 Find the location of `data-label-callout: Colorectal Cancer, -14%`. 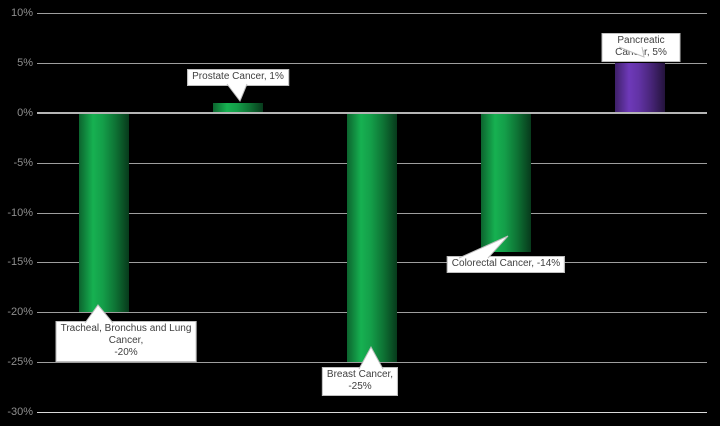

data-label-callout: Colorectal Cancer, -14% is located at coordinates (506, 264).